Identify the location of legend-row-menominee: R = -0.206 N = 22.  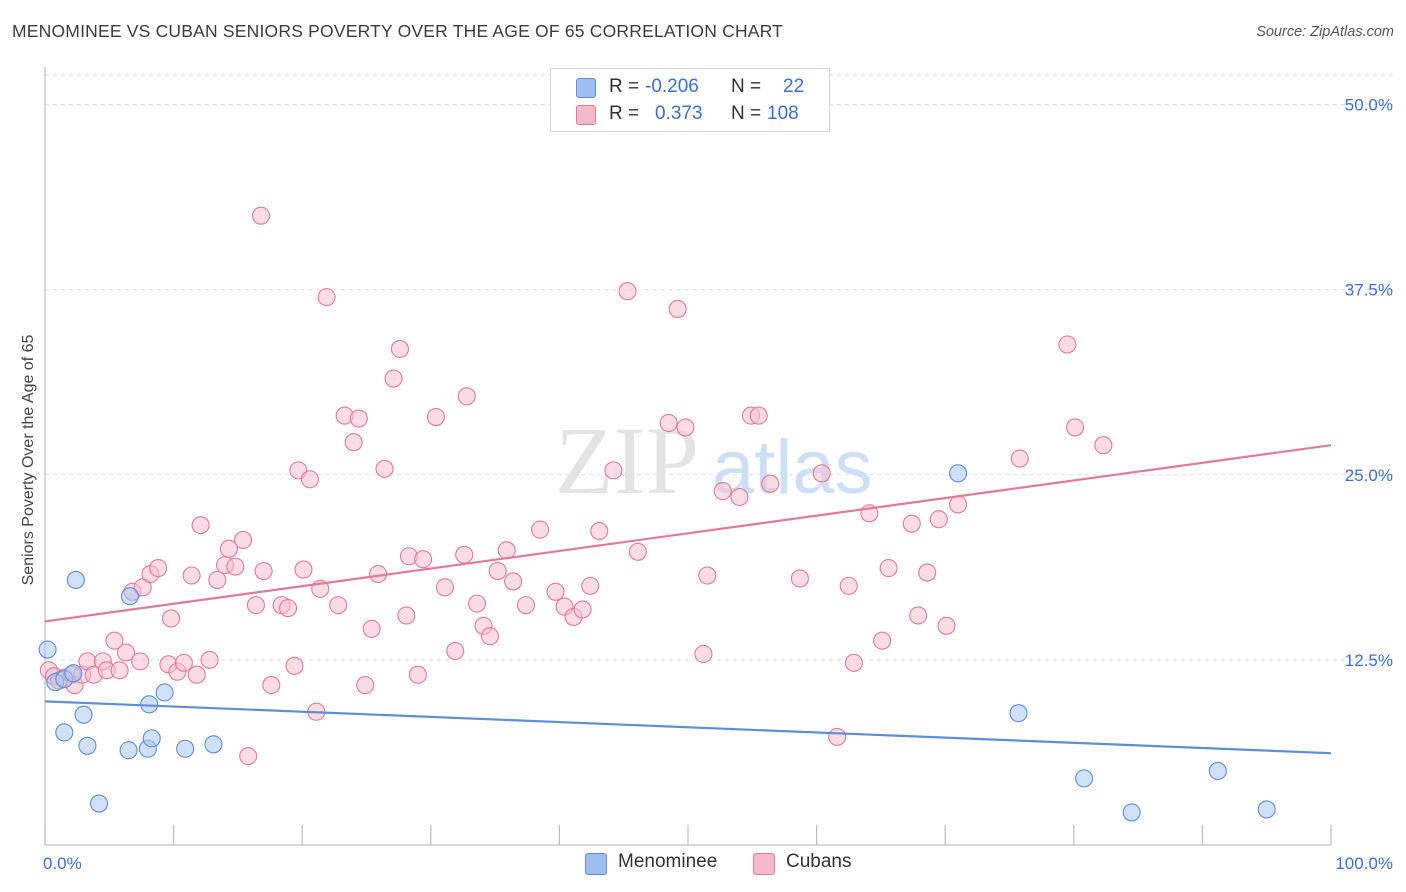
(690, 87).